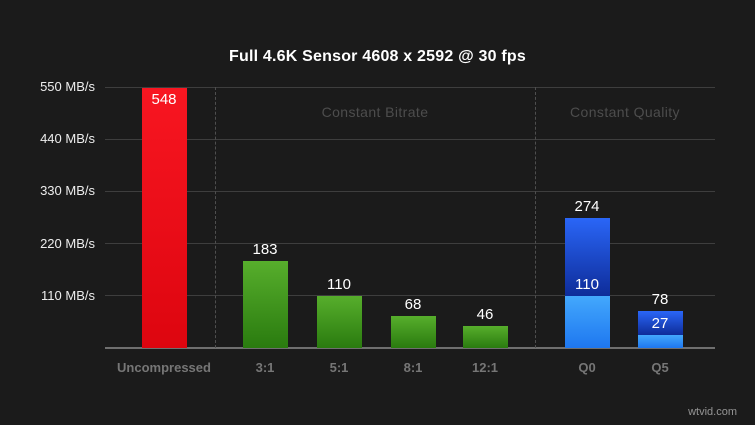 The width and height of the screenshot is (755, 425). What do you see at coordinates (339, 367) in the screenshot?
I see `x-axis-label: 5:1` at bounding box center [339, 367].